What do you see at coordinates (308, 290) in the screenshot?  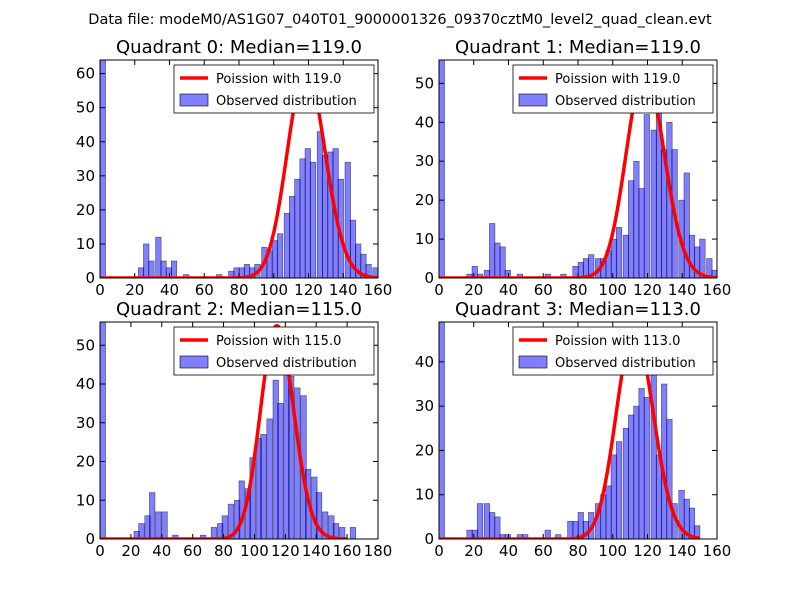 I see `q0-x-tick-label: 120` at bounding box center [308, 290].